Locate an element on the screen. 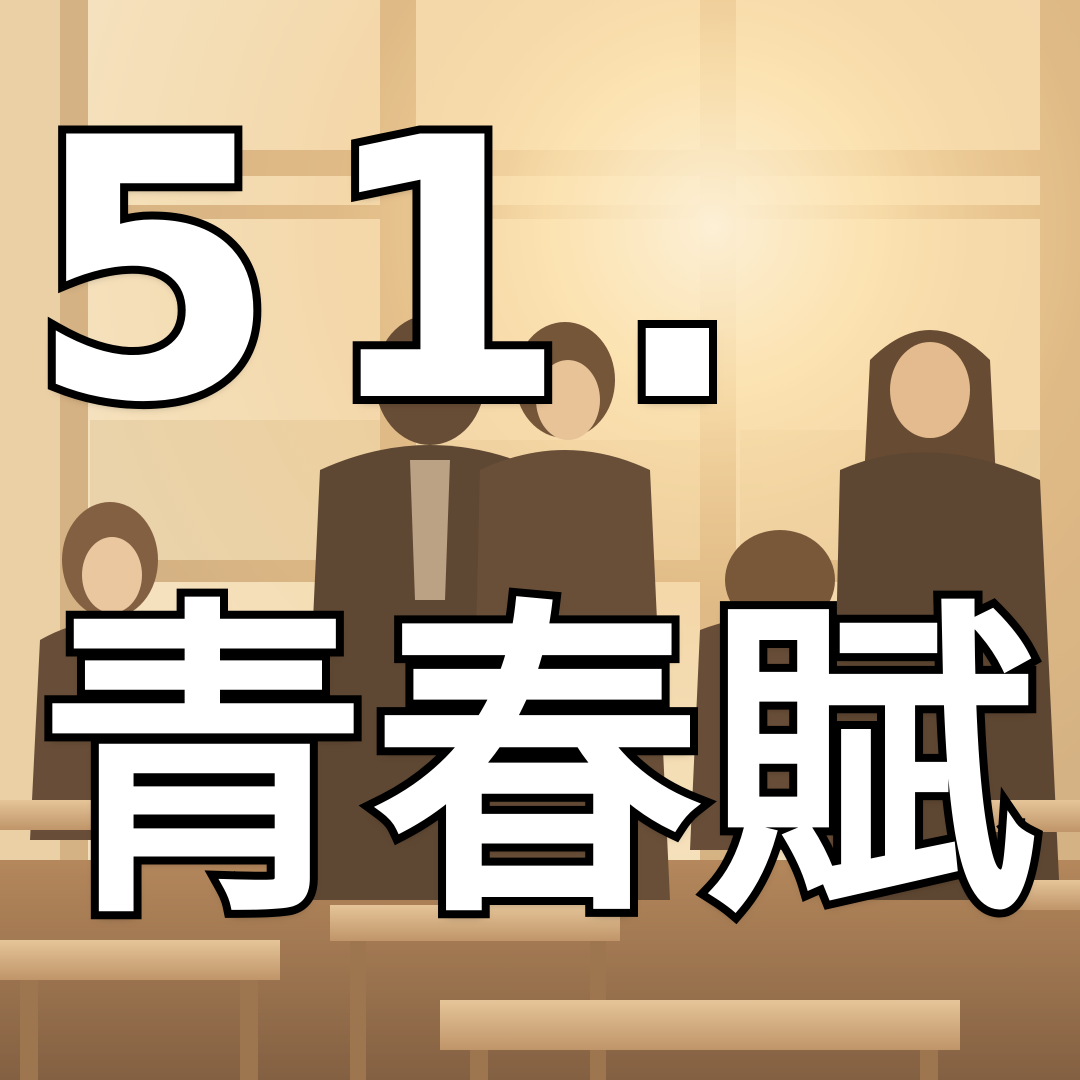  student-standing-girl-right is located at coordinates (945, 615).